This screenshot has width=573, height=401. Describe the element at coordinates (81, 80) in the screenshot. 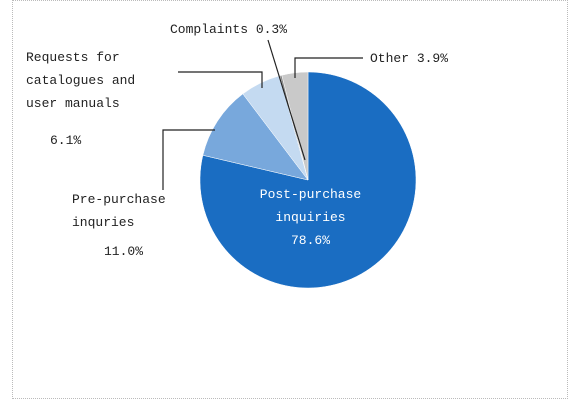

I see `category-label: Requests for catalogues and user manuals` at that location.